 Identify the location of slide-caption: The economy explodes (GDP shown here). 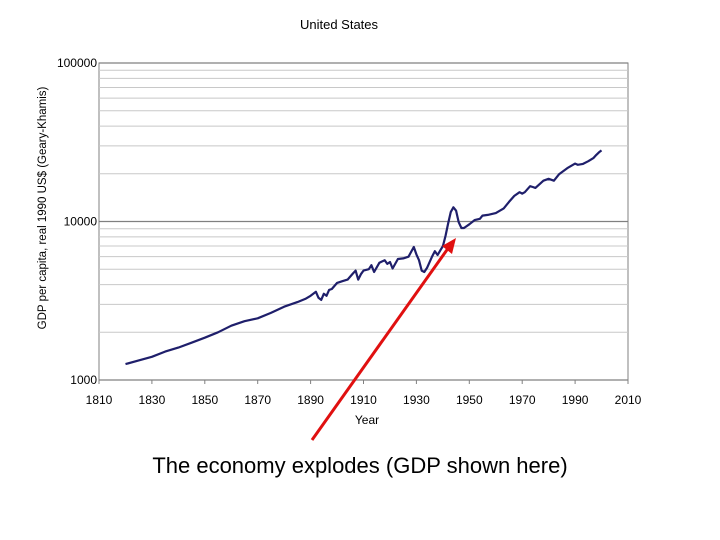
(360, 465).